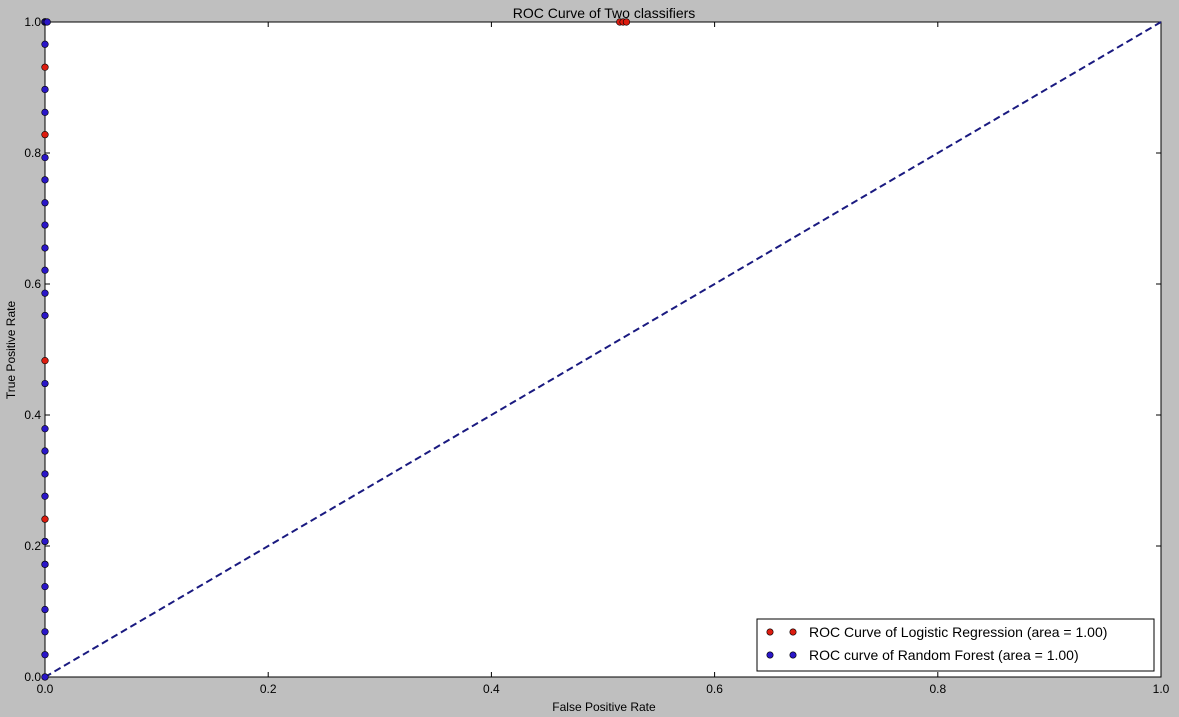  I want to click on legend-label-random-forest: ROC curve of Random Forest (area = 1.00), so click(944, 655).